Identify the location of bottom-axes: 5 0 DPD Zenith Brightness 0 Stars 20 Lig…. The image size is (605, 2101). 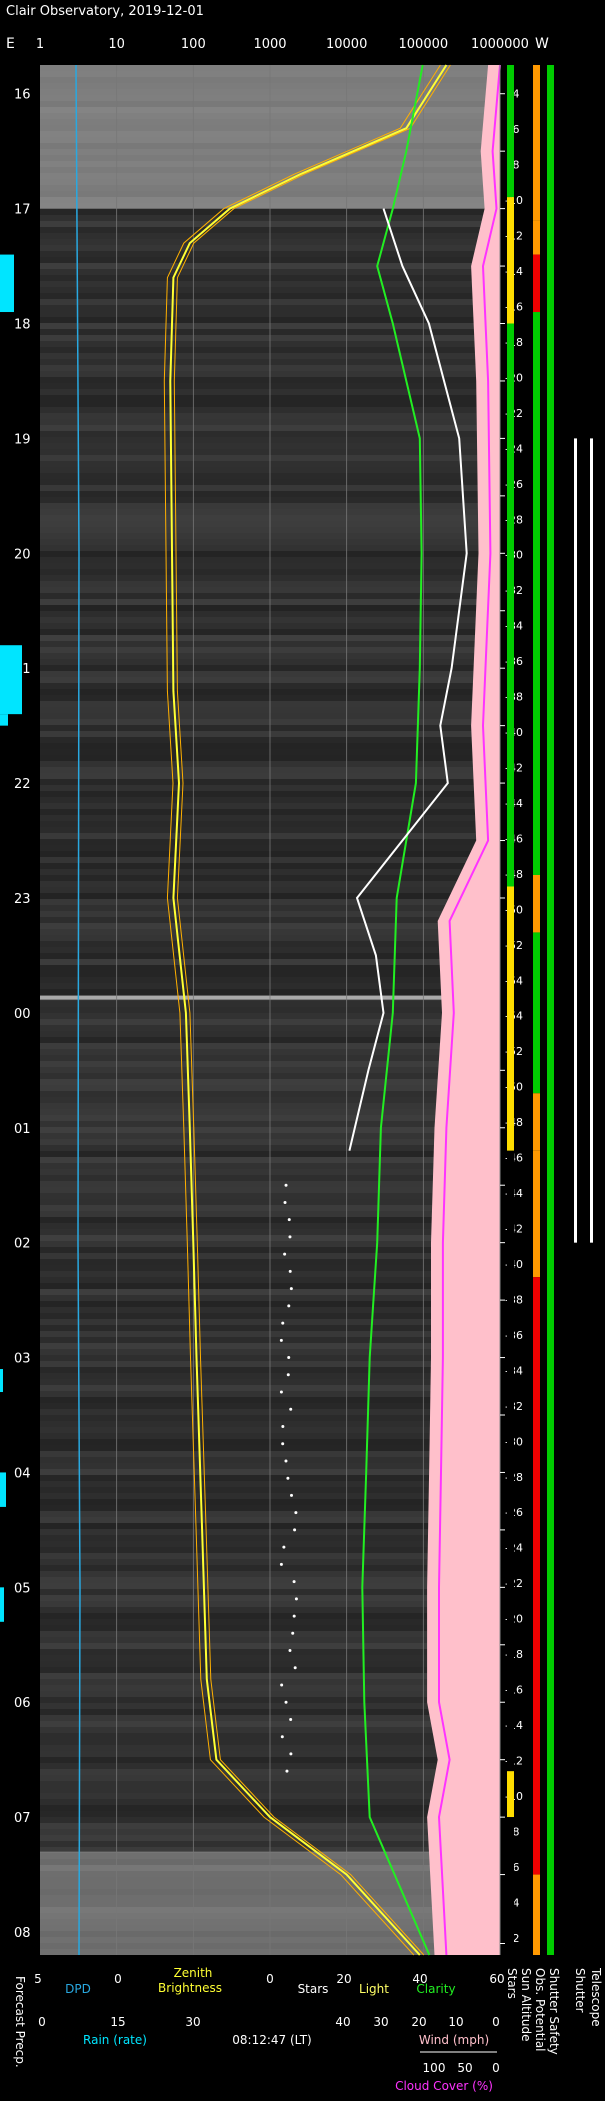
(308, 2029).